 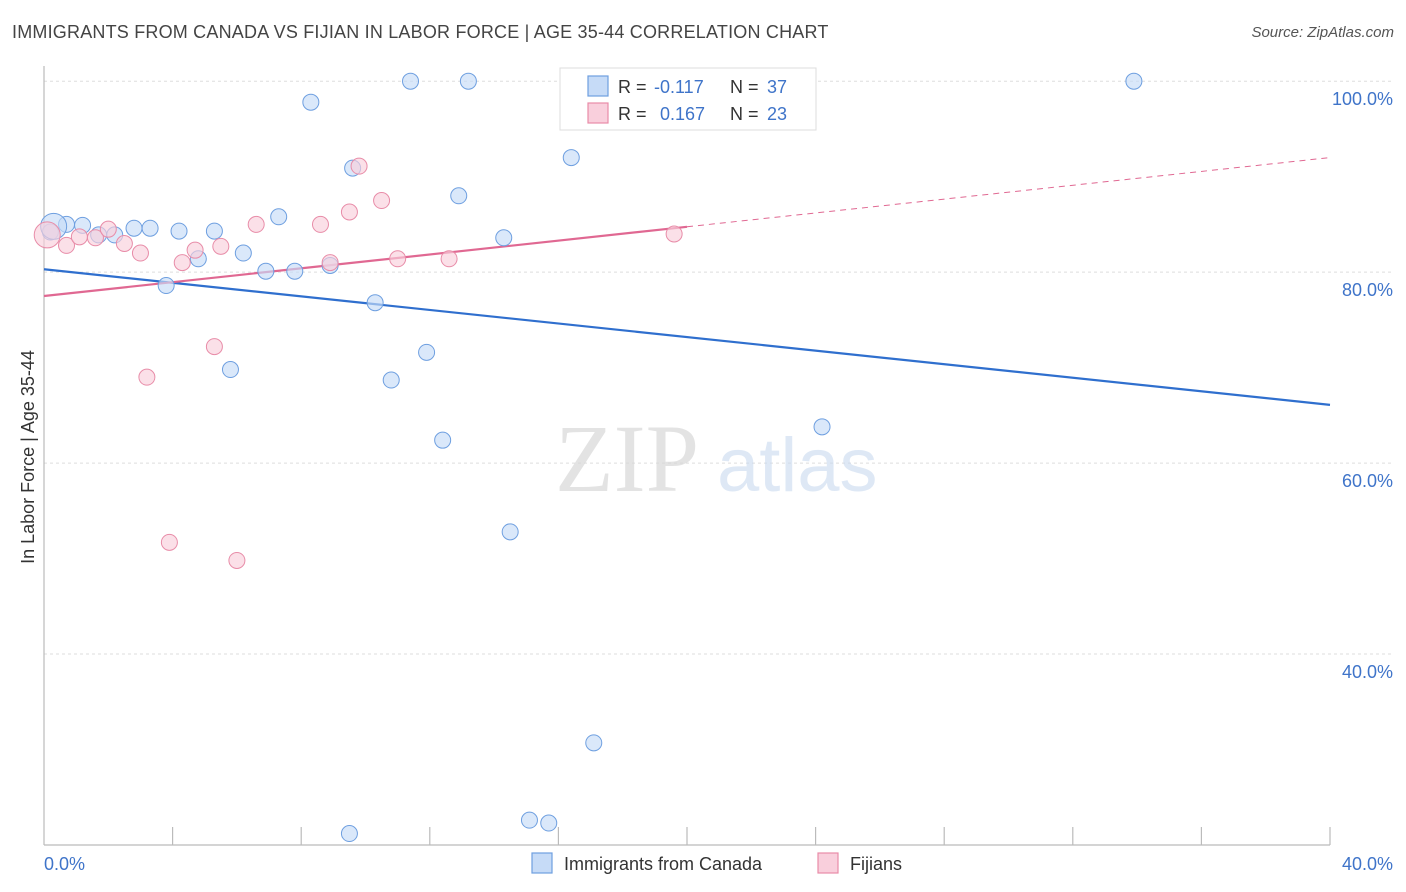 What do you see at coordinates (542, 863) in the screenshot?
I see `bottom-legend-swatch-canada` at bounding box center [542, 863].